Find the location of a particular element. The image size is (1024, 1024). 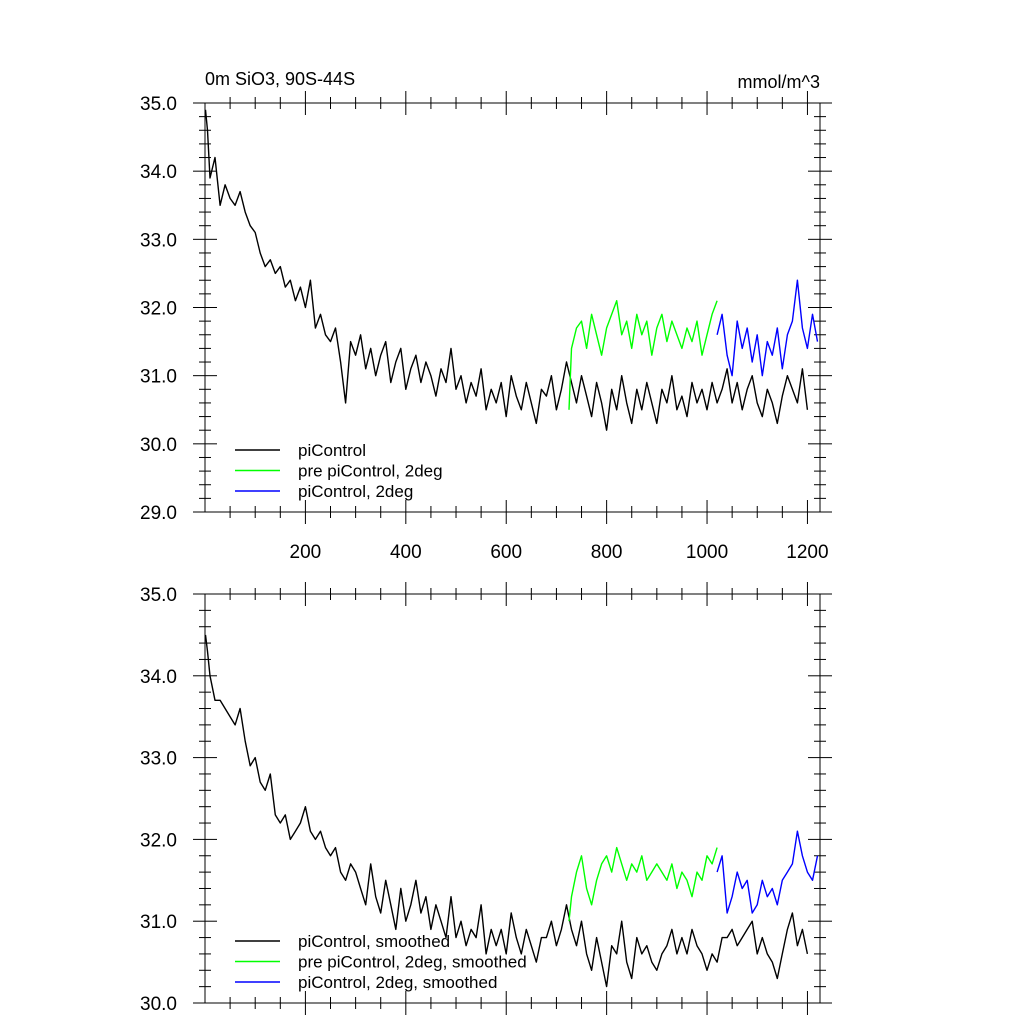

x-tick-label: 1000 is located at coordinates (707, 552).